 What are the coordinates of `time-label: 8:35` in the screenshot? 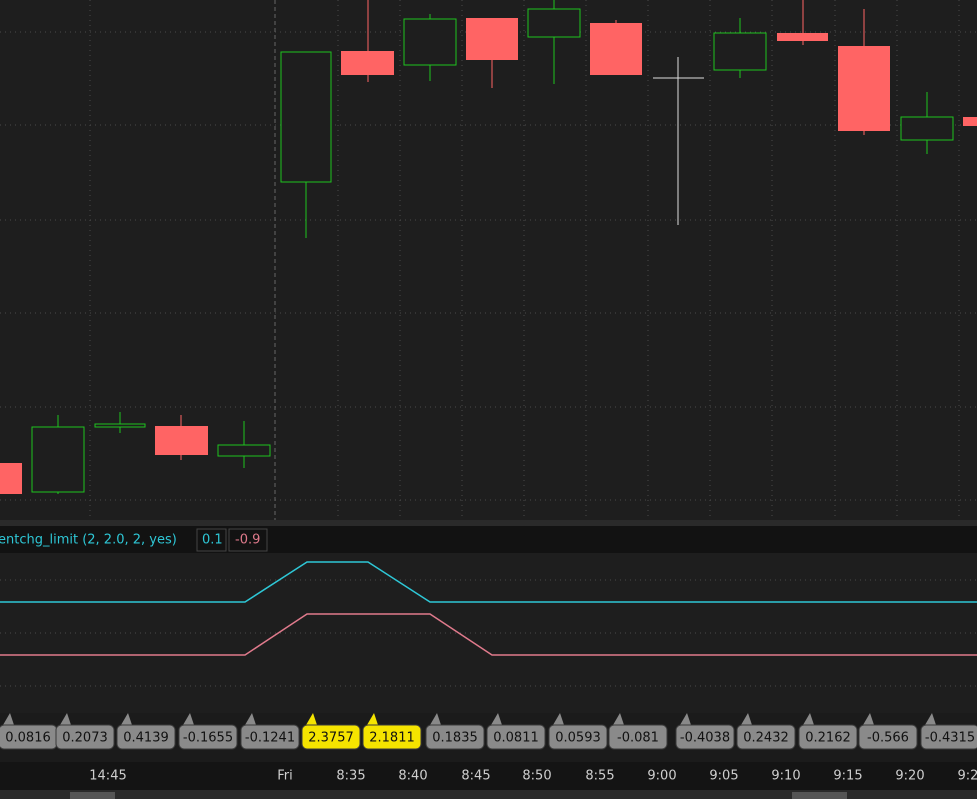 It's located at (350, 776).